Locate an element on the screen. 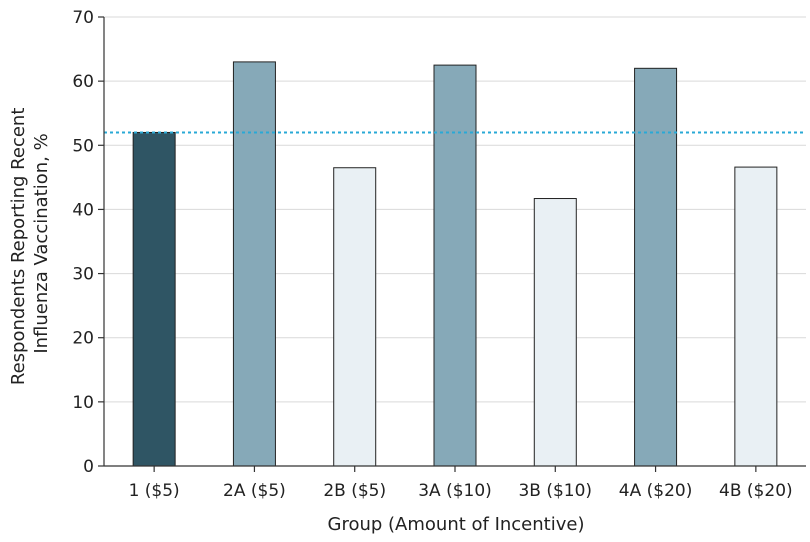  x-tick-label: 3A ($10) is located at coordinates (455, 491).